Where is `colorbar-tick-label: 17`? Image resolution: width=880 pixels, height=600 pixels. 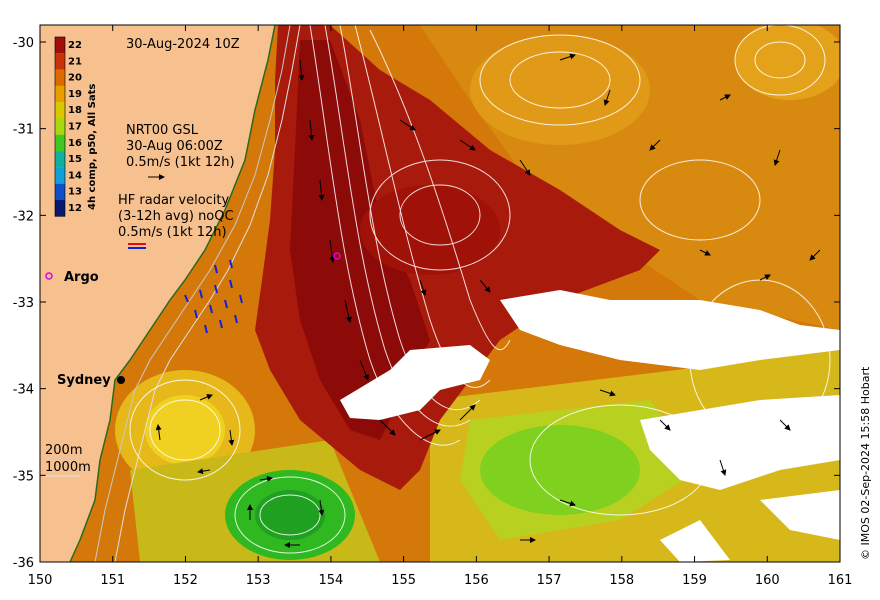 colorbar-tick-label: 17 is located at coordinates (75, 127).